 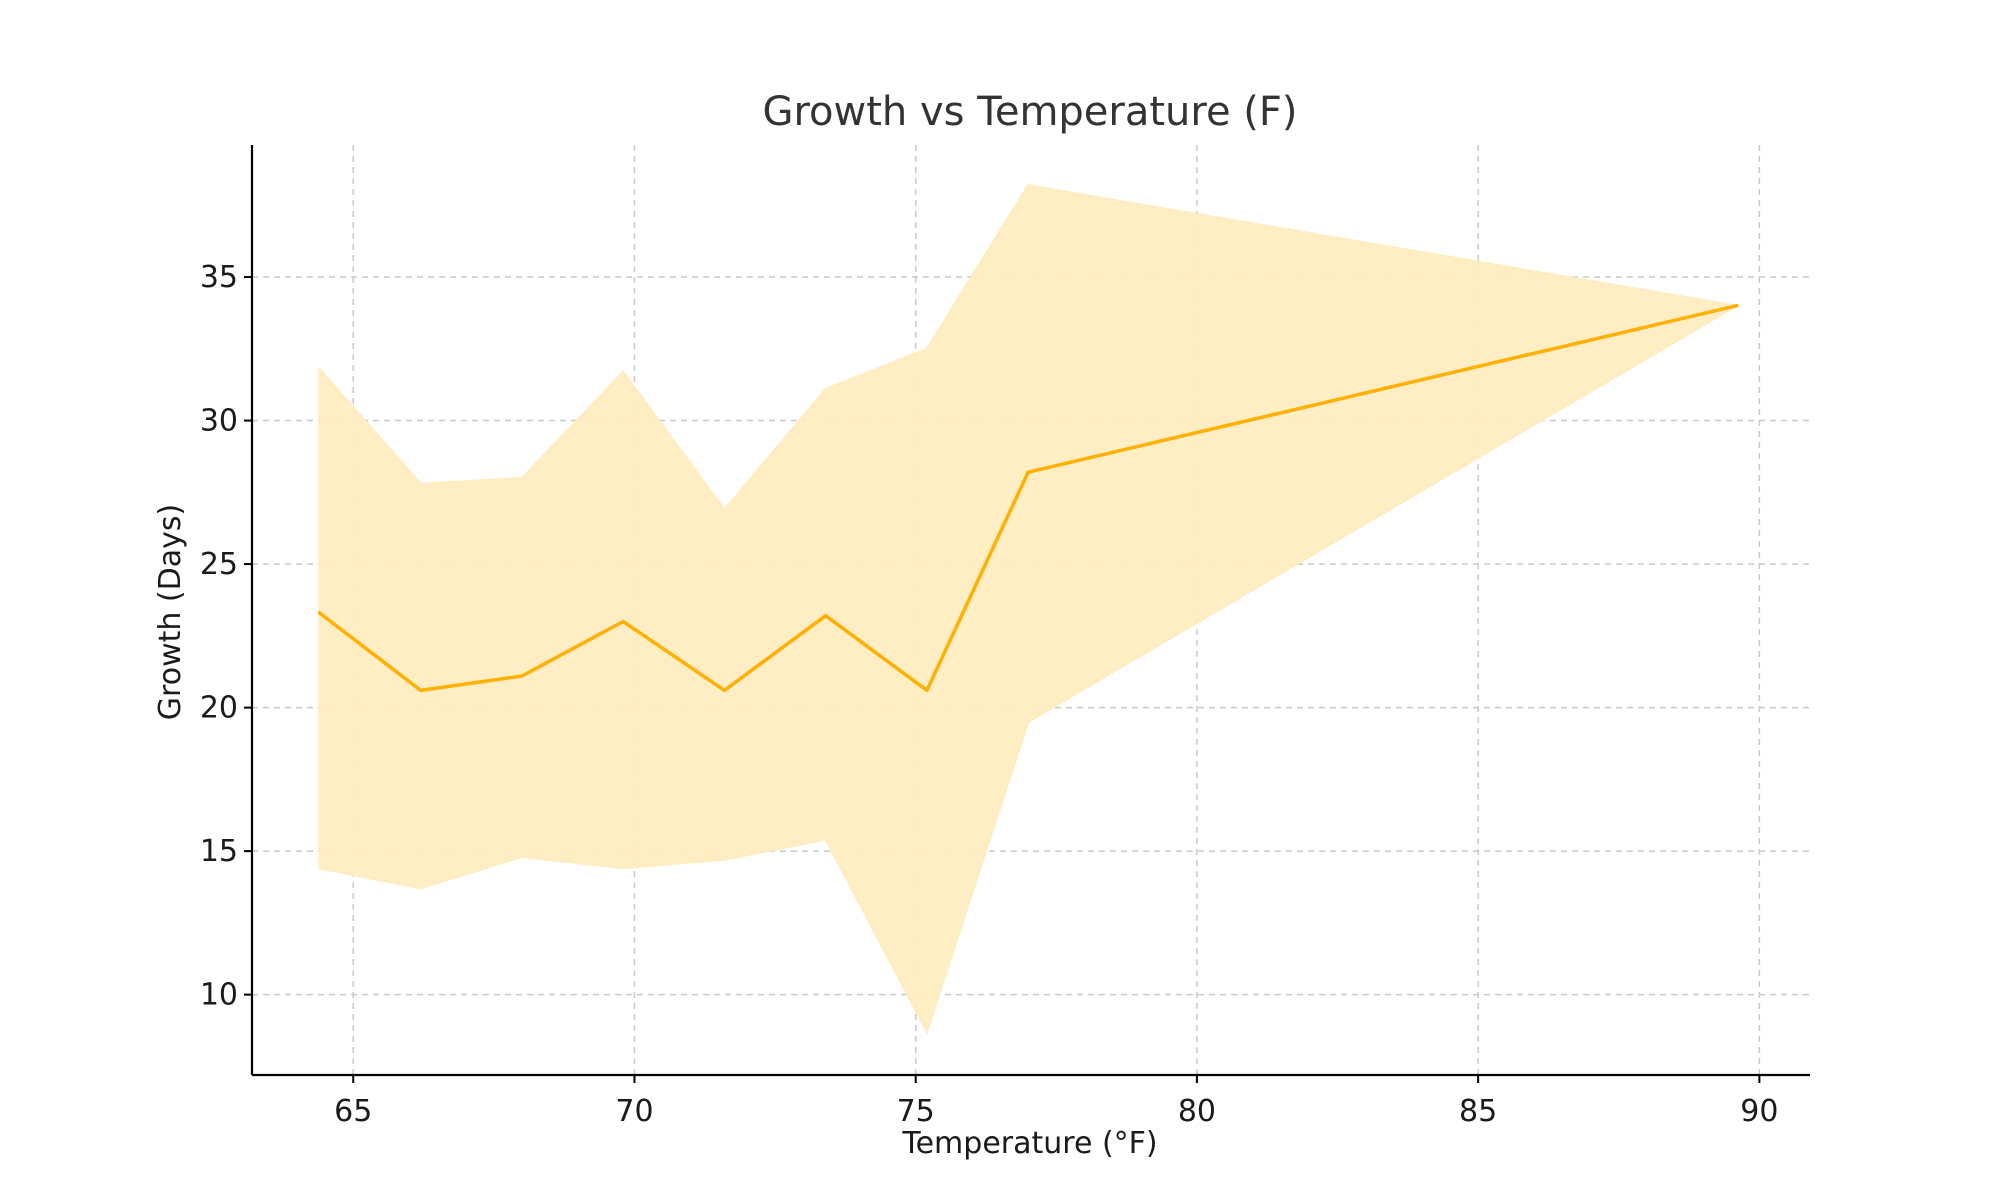 What do you see at coordinates (219, 277) in the screenshot?
I see `y-tick-label: 35` at bounding box center [219, 277].